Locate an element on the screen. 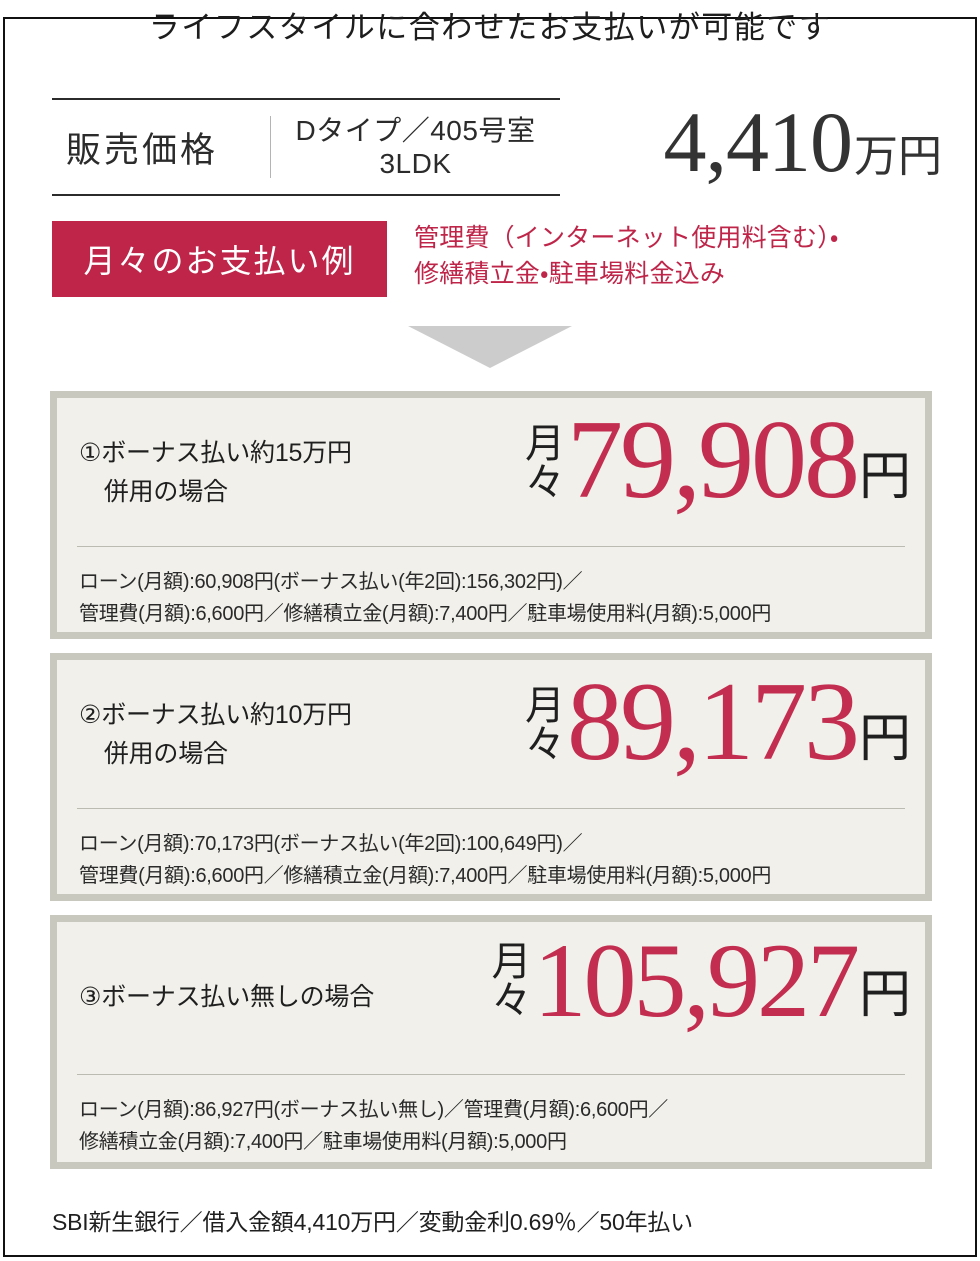 The height and width of the screenshot is (1261, 980). included-fees-line-1: 管理費（インターネット使用料含む）・ is located at coordinates (626, 238).